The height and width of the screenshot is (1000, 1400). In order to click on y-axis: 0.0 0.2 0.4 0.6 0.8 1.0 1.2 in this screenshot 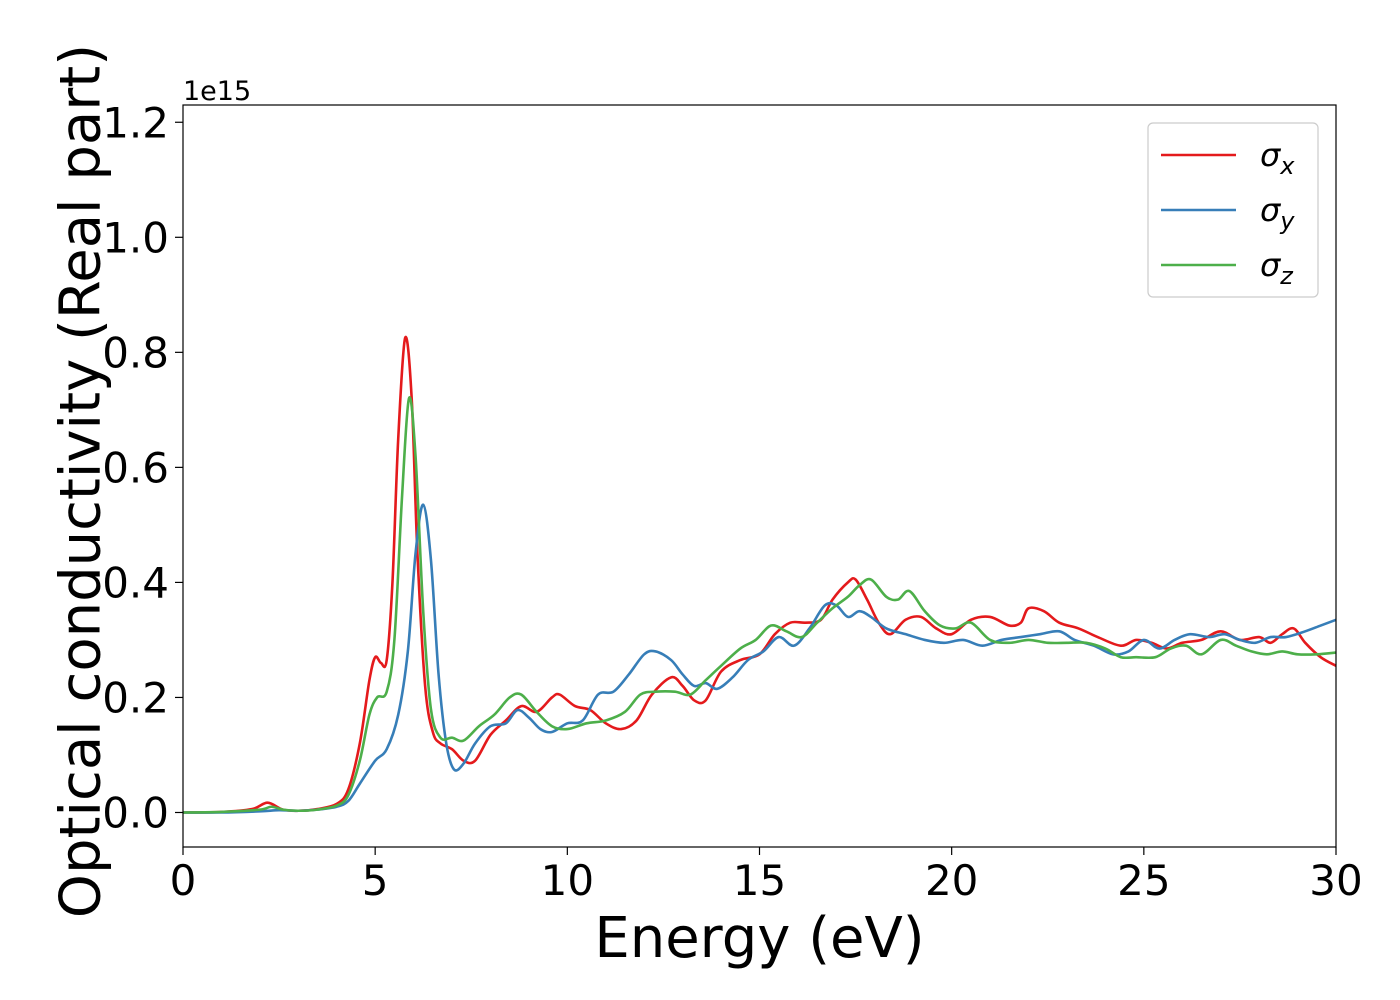, I will do `click(142, 467)`.